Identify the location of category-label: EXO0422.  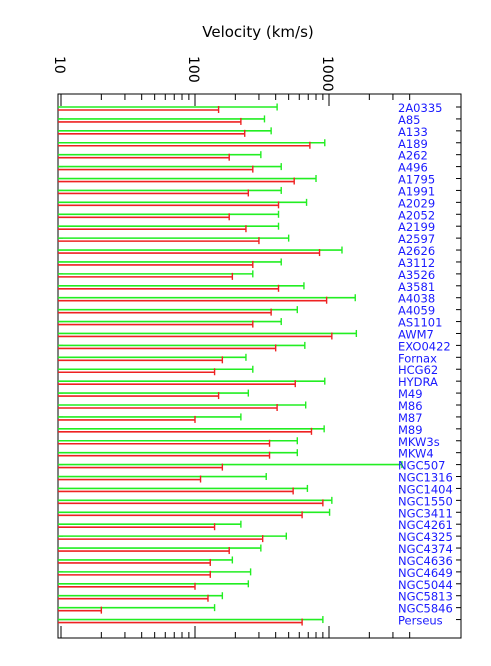
(424, 346).